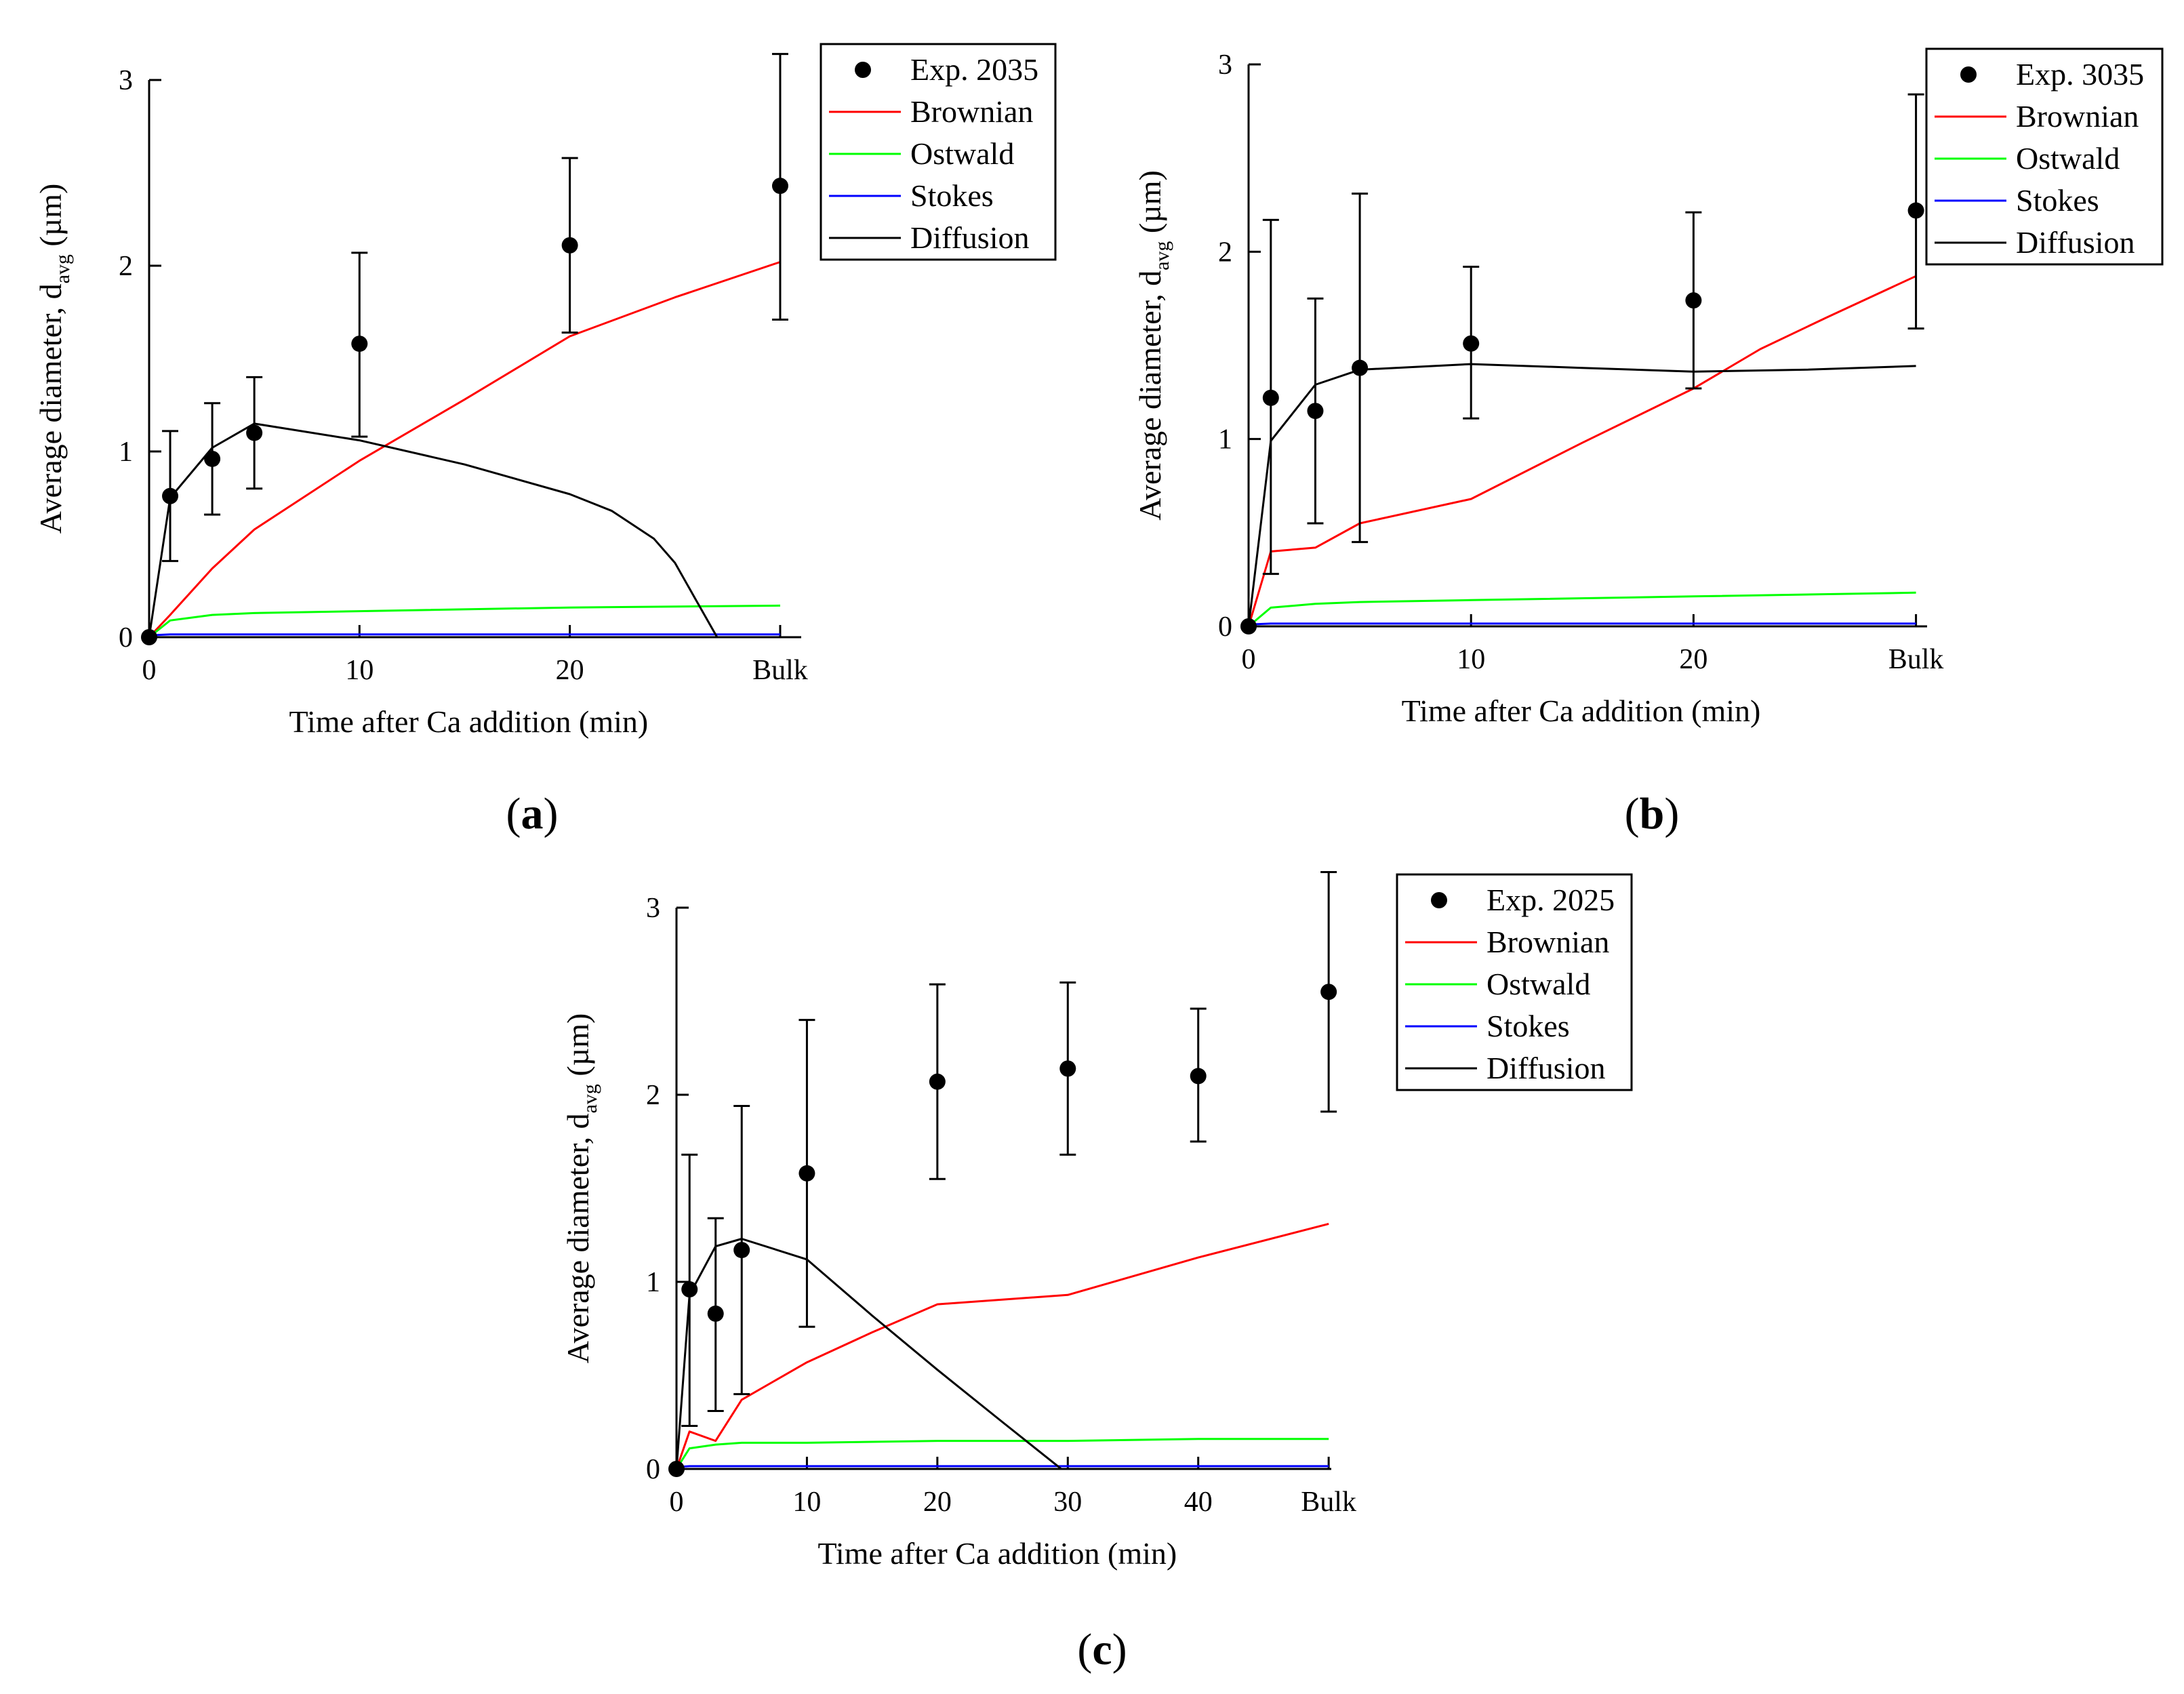 This screenshot has height=1694, width=2184. I want to click on legend: Exp. 2025 Brownian Ostwald Stokes Diffusion, so click(1514, 982).